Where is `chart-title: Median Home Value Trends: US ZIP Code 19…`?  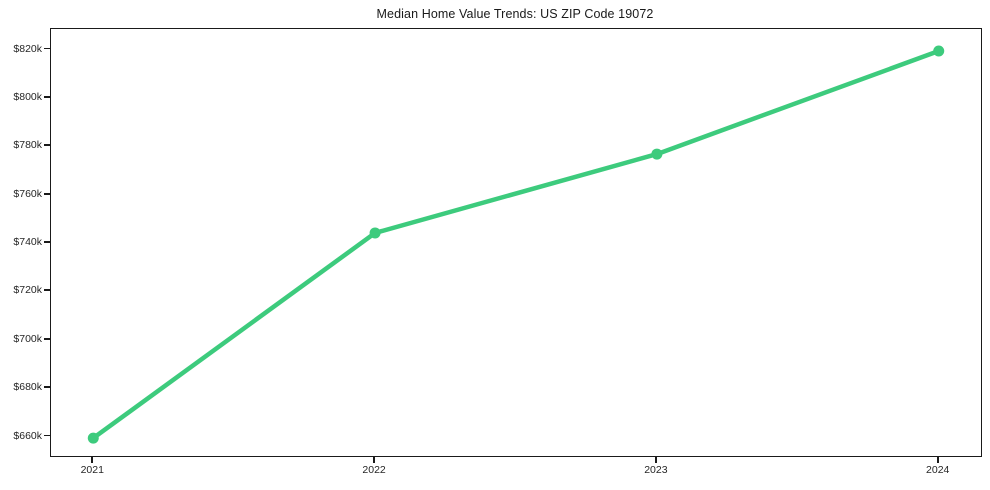
chart-title: Median Home Value Trends: US ZIP Code 19… is located at coordinates (515, 14).